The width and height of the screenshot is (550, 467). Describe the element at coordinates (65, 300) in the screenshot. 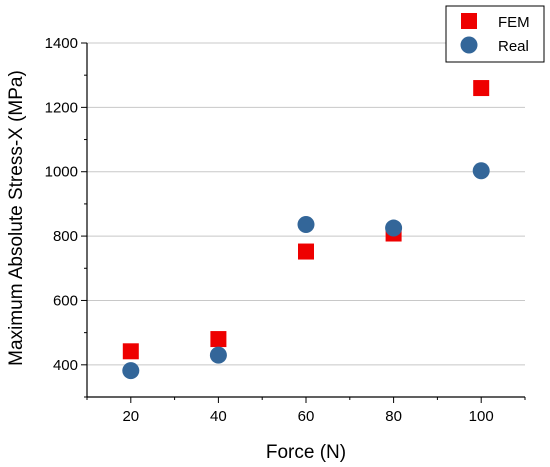

I see `y-tick-label: 600` at that location.